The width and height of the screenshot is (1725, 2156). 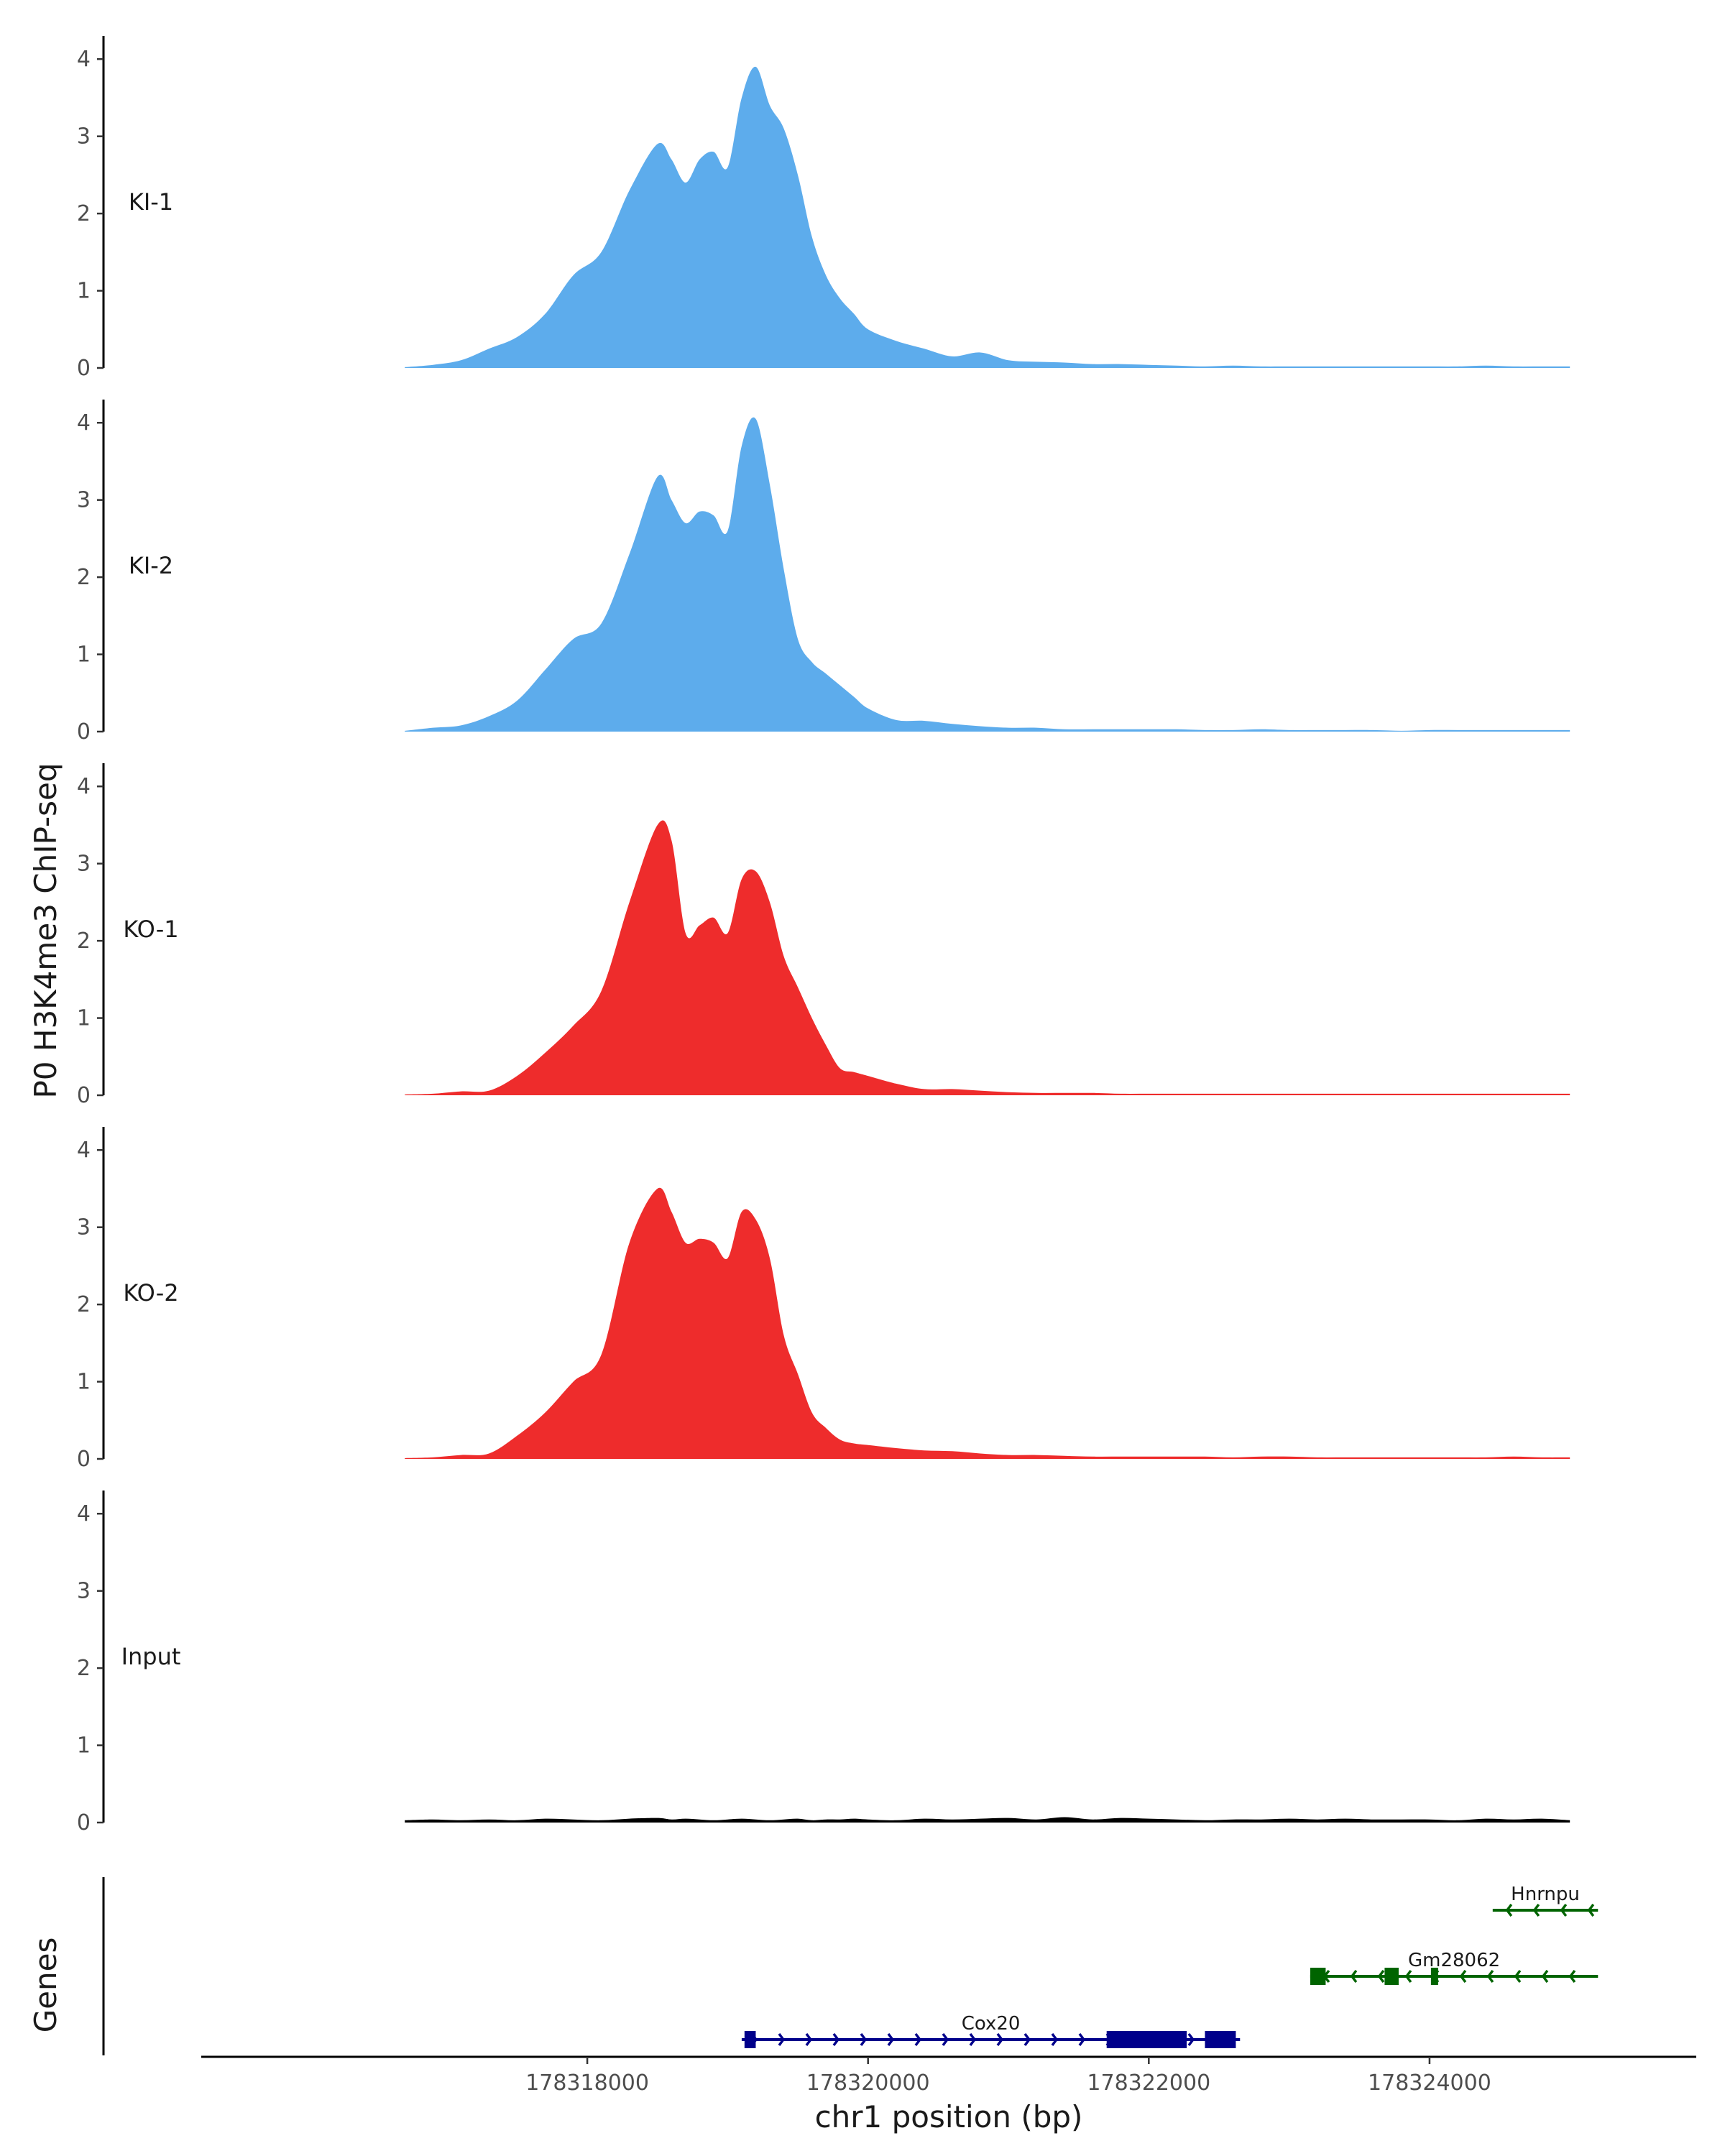 I want to click on track-ki-2: 0 1 2 3 4 KI-2, so click(x=823, y=572).